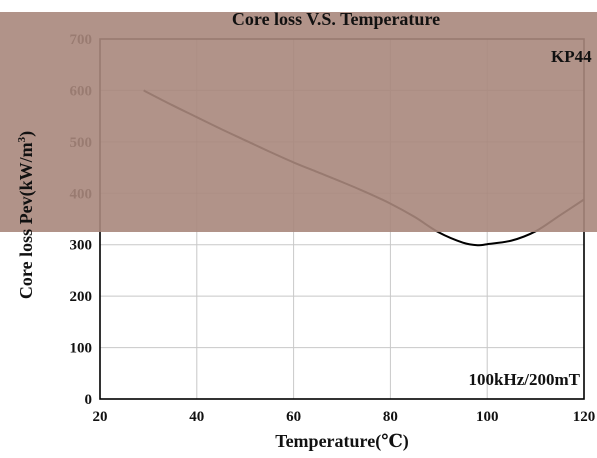 This screenshot has height=458, width=597. Describe the element at coordinates (26, 134) in the screenshot. I see `y-axis-label-close: )` at that location.